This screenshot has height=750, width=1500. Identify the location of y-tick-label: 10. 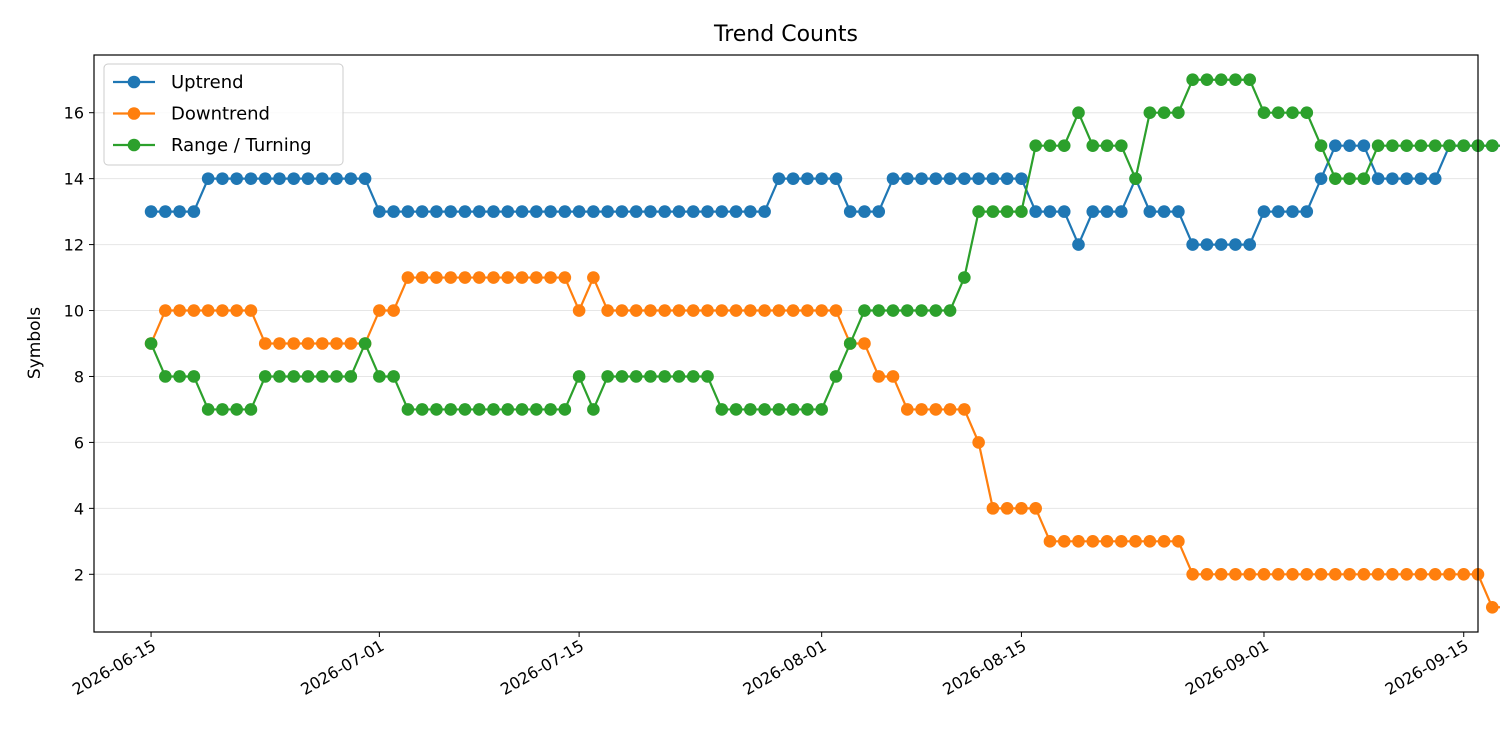
(74, 311).